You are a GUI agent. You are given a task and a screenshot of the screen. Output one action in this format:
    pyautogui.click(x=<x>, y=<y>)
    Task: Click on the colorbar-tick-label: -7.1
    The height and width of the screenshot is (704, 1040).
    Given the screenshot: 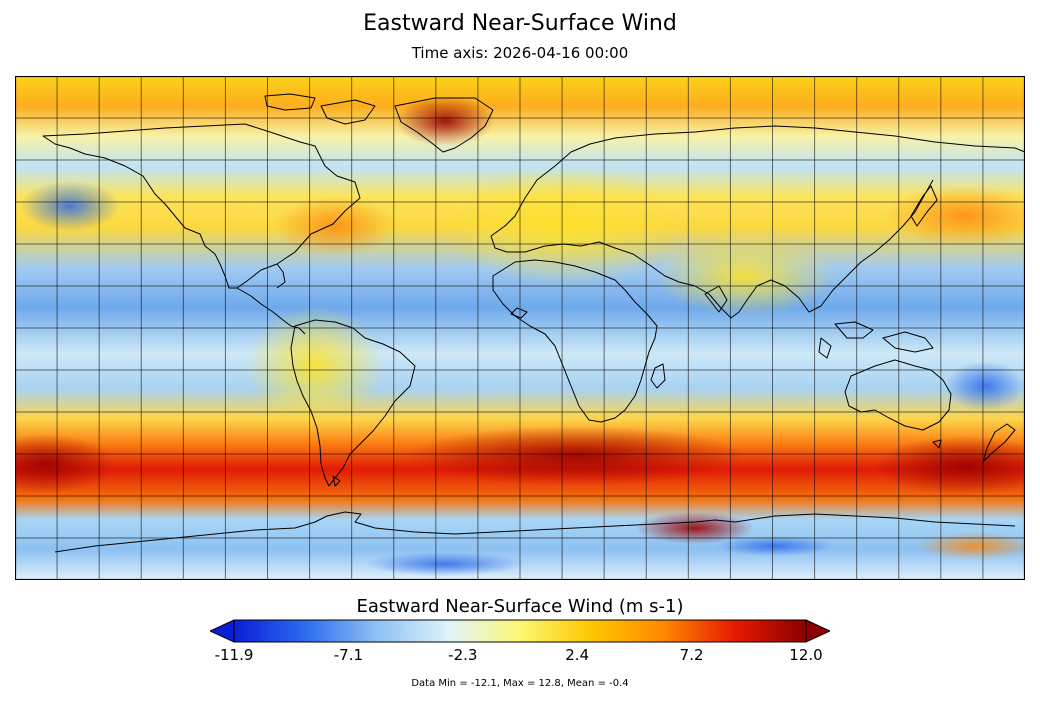 What is the action you would take?
    pyautogui.click(x=348, y=655)
    